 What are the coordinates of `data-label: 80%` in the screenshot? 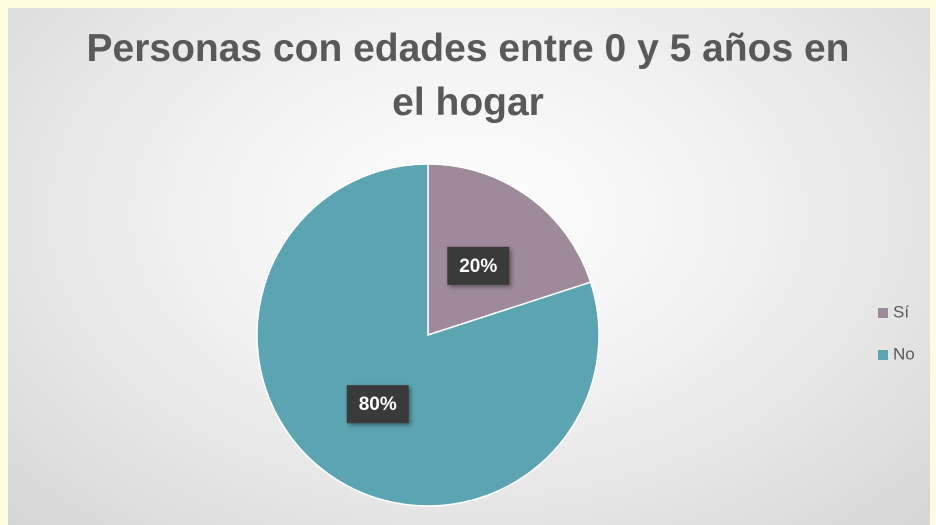 It's located at (378, 404).